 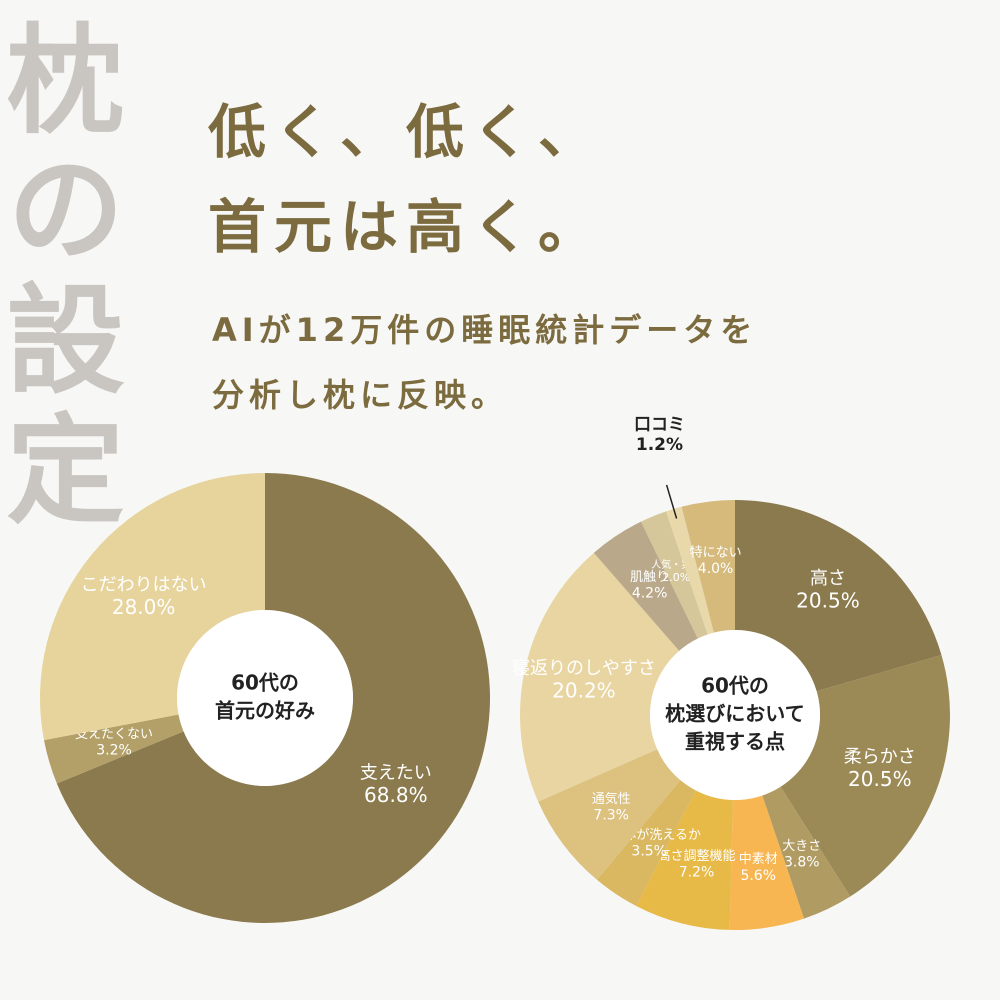 I want to click on slice-label: 高さ, so click(x=828, y=578).